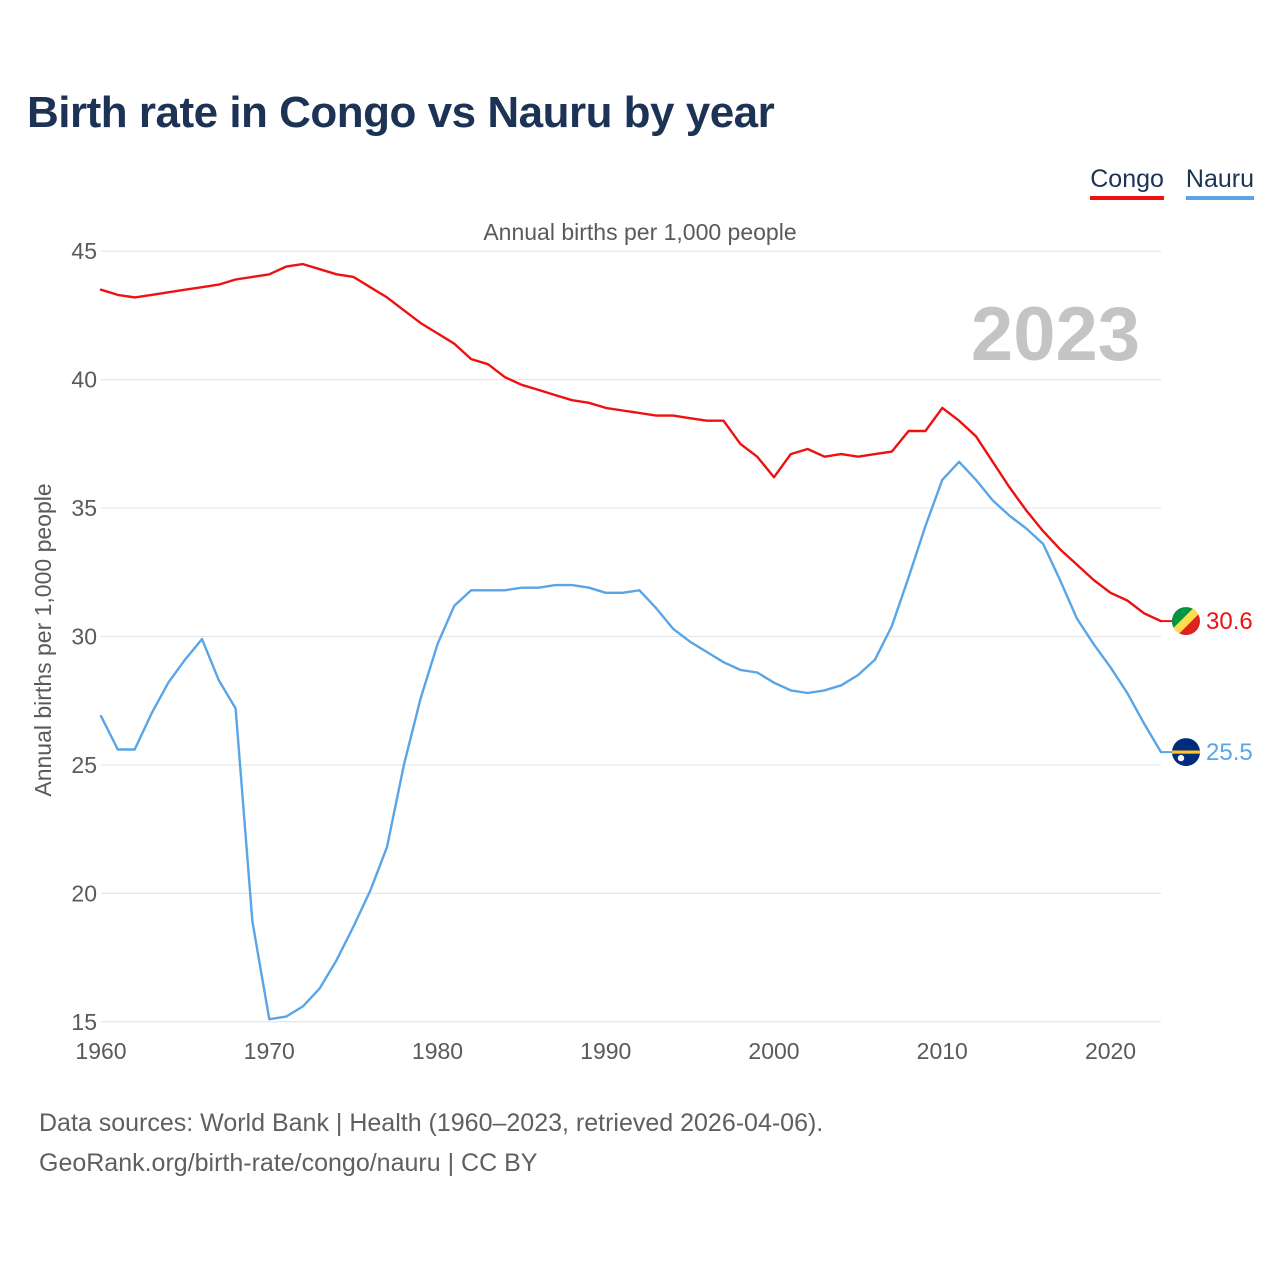  I want to click on y-tick-45: 45, so click(84, 251).